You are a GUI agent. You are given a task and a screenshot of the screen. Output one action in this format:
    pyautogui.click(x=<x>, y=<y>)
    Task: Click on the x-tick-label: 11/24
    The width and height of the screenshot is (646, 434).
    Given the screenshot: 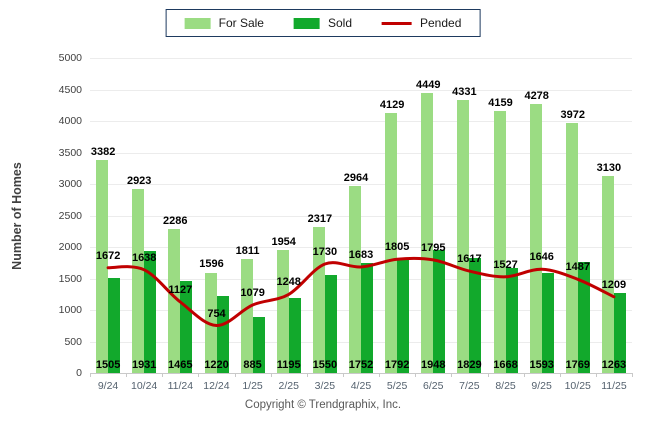 What is the action you would take?
    pyautogui.click(x=180, y=386)
    